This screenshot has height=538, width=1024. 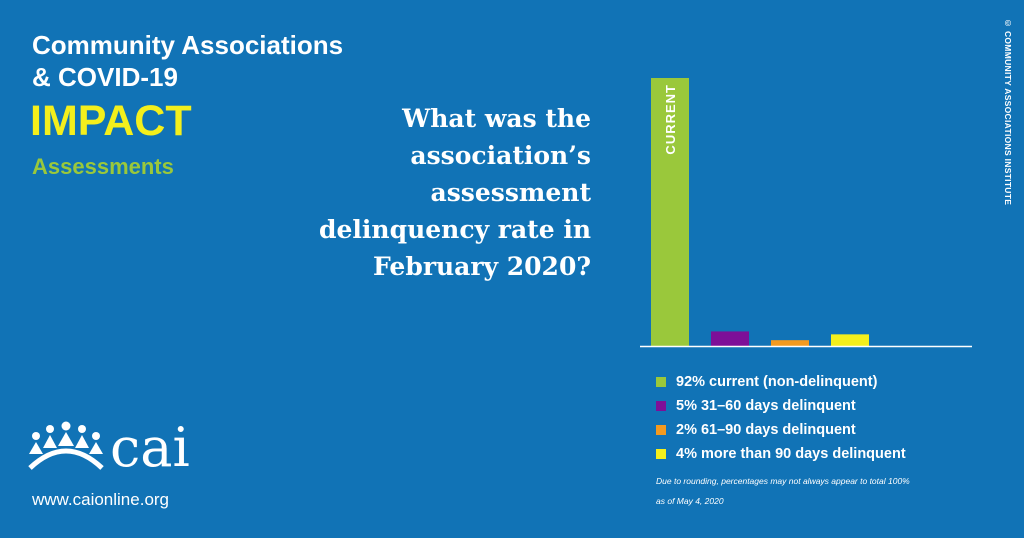 I want to click on date-footnote: as of May 4, 2020, so click(x=690, y=501).